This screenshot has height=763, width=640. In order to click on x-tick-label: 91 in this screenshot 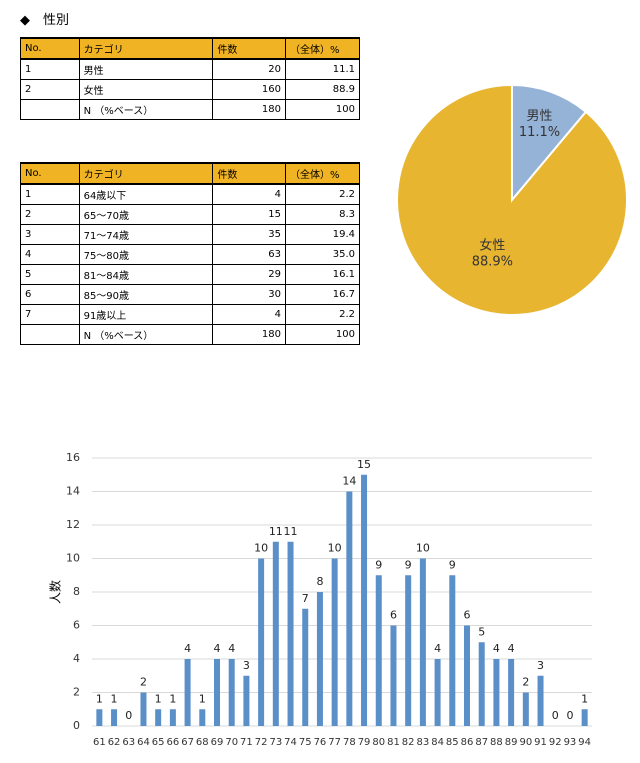, I will do `click(540, 742)`.